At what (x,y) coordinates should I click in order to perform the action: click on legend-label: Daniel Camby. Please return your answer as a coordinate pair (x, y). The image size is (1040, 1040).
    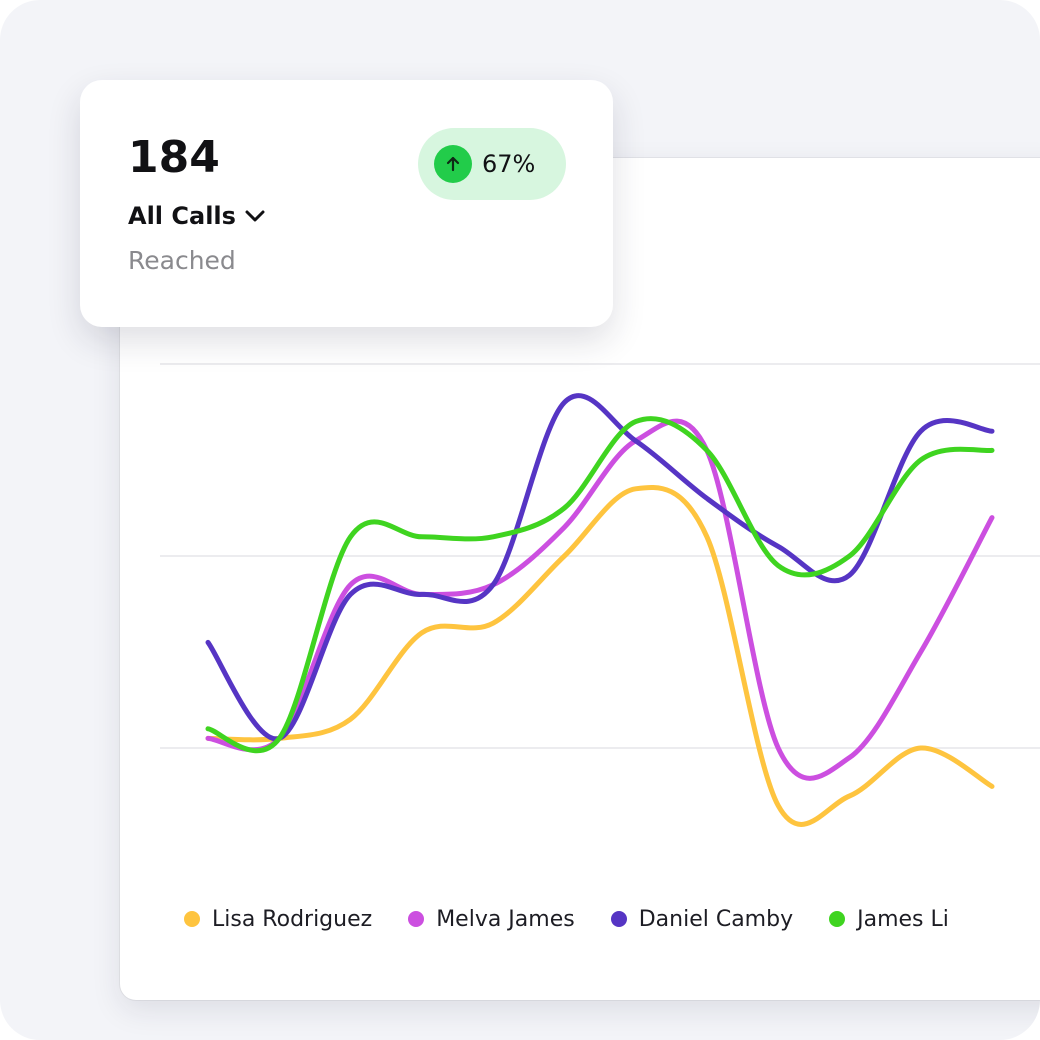
    Looking at the image, I should click on (716, 919).